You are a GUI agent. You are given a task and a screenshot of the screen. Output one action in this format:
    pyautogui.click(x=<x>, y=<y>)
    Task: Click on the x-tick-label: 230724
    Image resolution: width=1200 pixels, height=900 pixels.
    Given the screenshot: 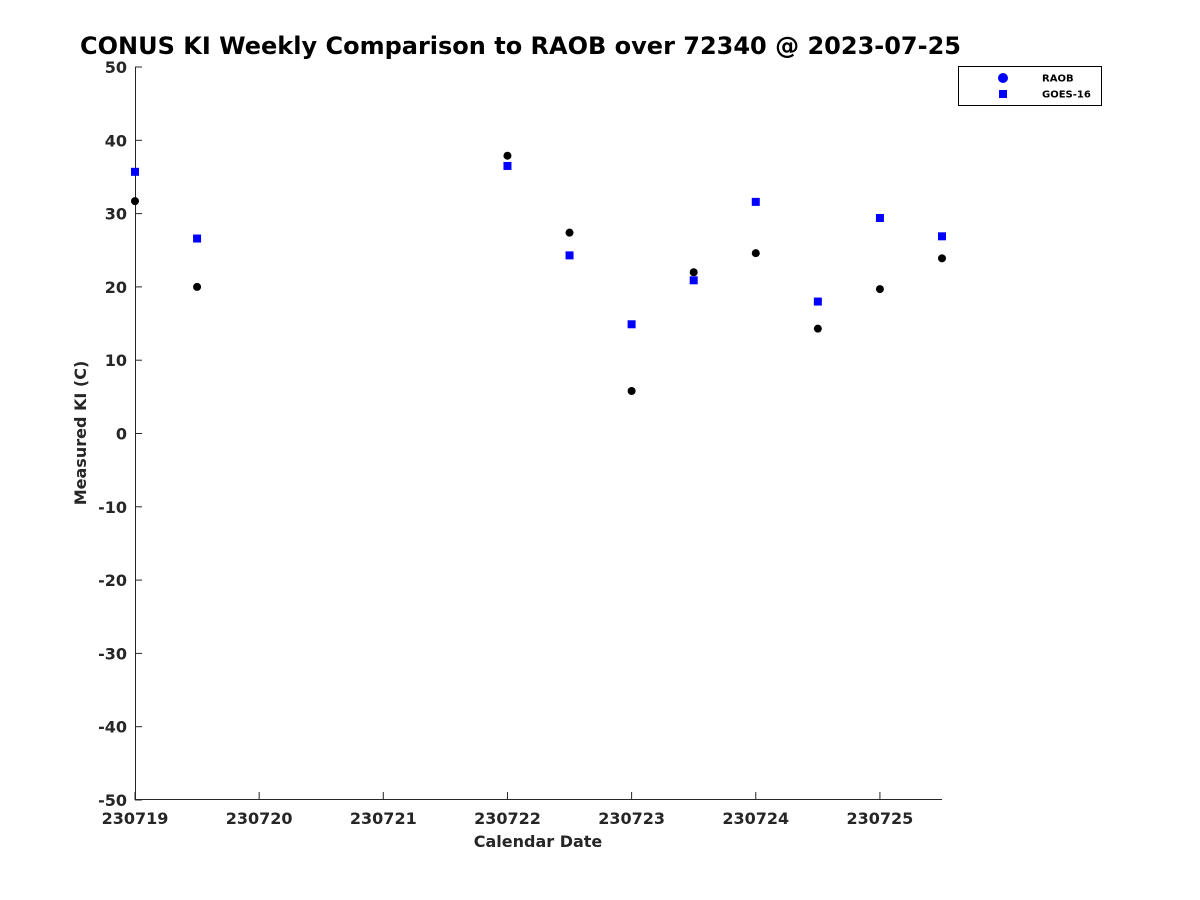 What is the action you would take?
    pyautogui.click(x=755, y=818)
    